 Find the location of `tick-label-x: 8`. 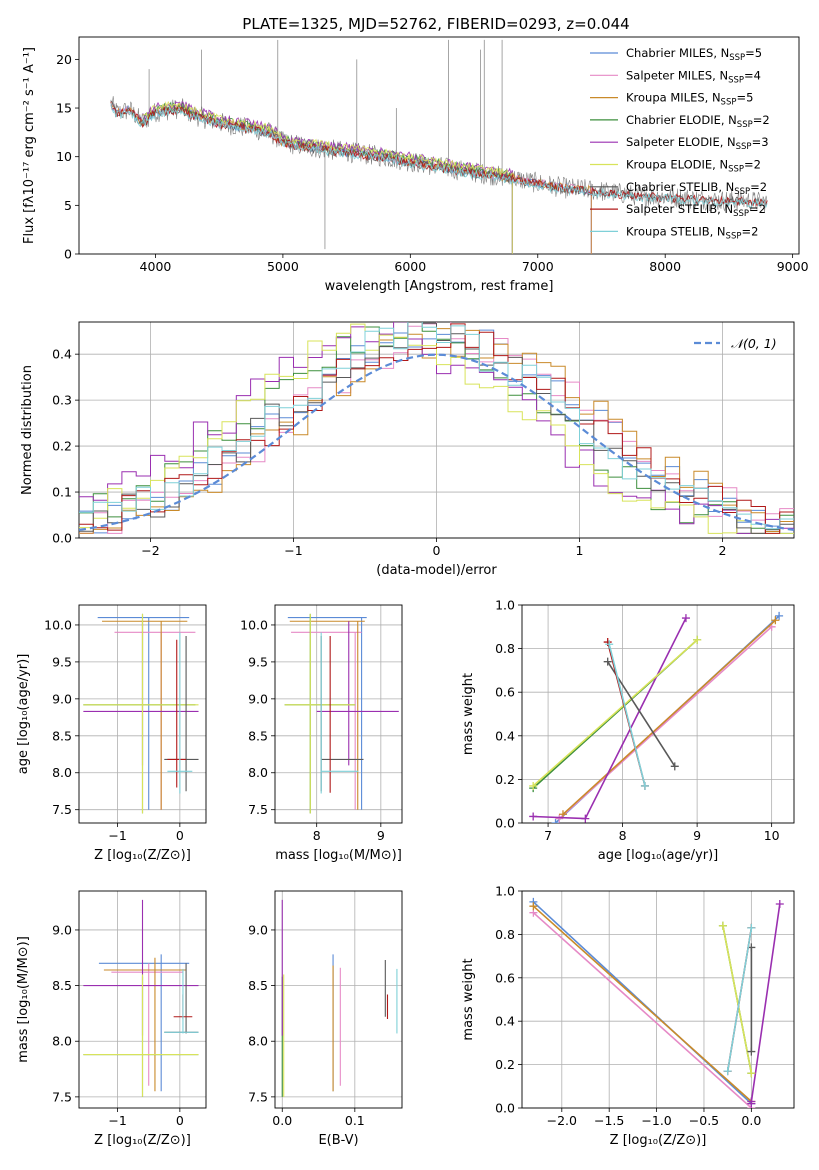

tick-label-x: 8 is located at coordinates (623, 835).